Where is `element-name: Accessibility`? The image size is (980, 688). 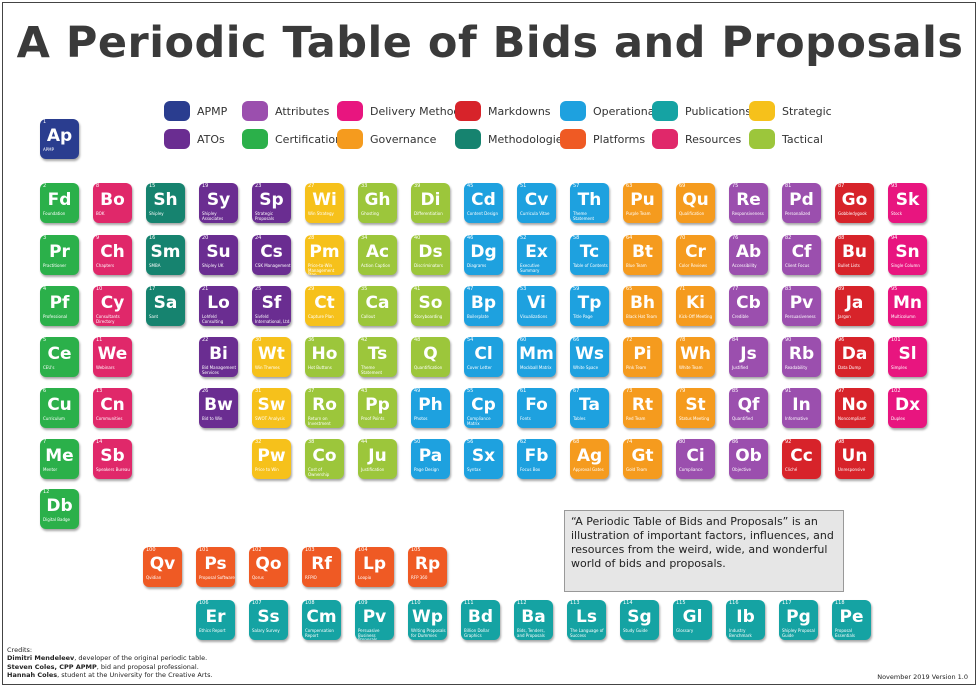
element-name: Accessibility is located at coordinates (744, 265).